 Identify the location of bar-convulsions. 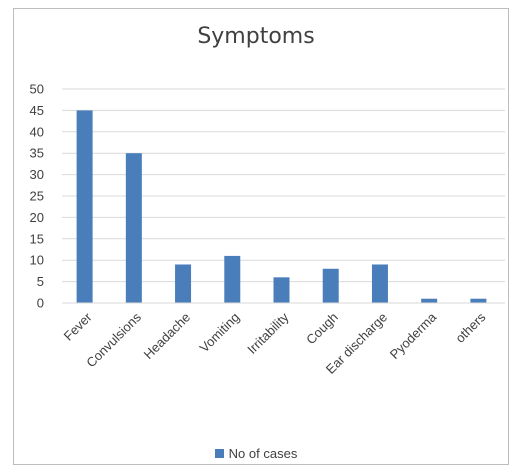
(133, 228).